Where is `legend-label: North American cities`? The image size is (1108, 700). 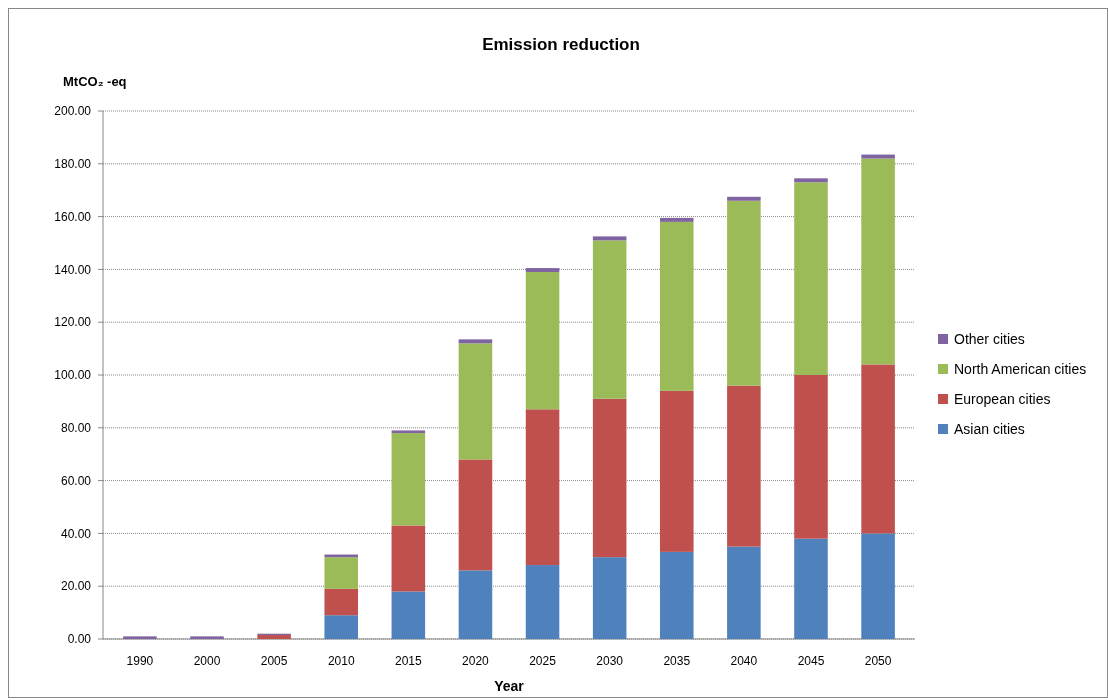
legend-label: North American cities is located at coordinates (1020, 368).